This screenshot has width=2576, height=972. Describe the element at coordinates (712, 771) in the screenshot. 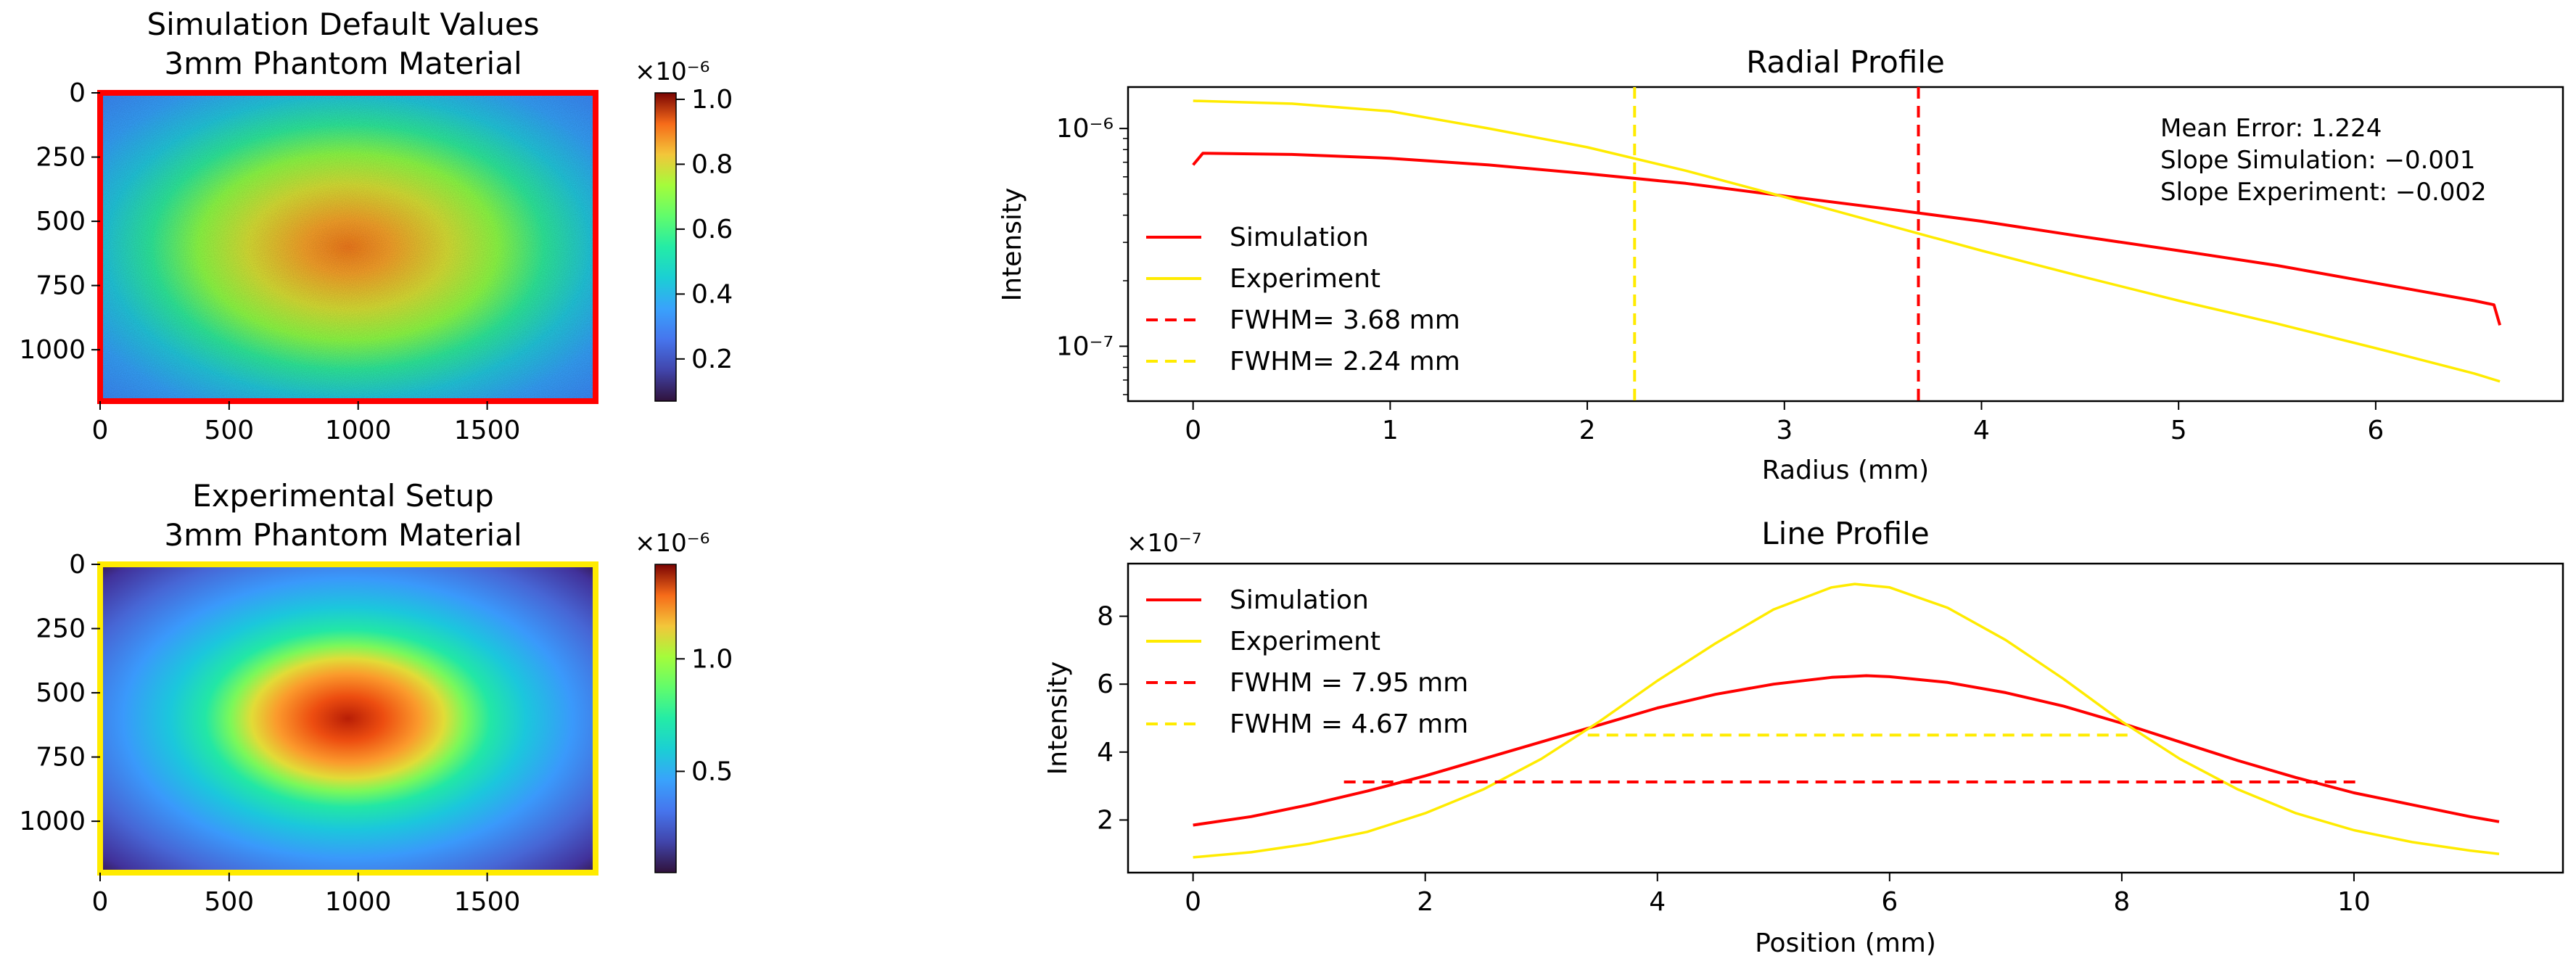

I see `colorbar-tick-label: 0.5` at that location.